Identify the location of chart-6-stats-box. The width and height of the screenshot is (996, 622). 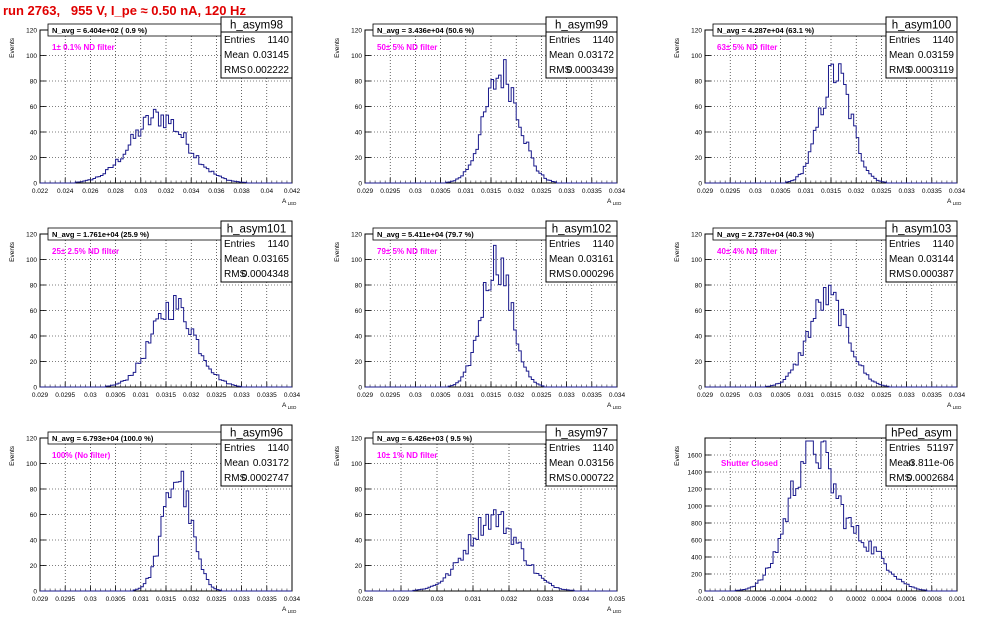
(256, 463).